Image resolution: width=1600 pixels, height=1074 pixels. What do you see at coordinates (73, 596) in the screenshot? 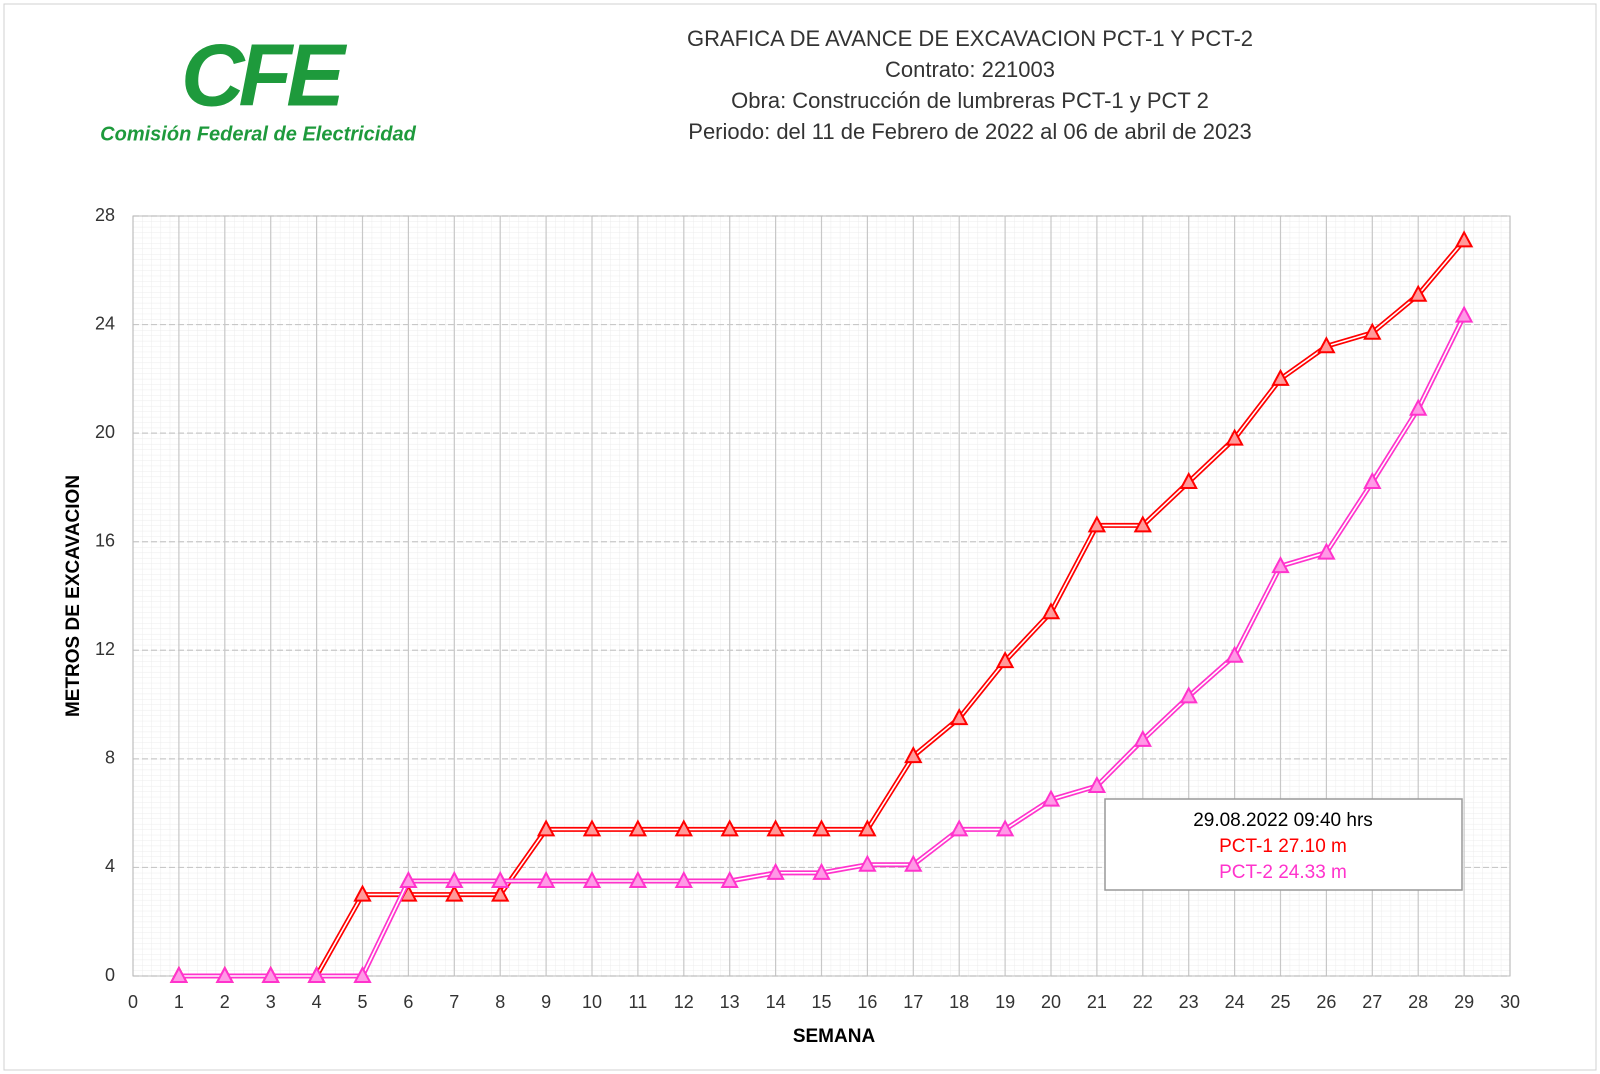
I see `y-axis-label: METROS DE EXCAVACION` at bounding box center [73, 596].